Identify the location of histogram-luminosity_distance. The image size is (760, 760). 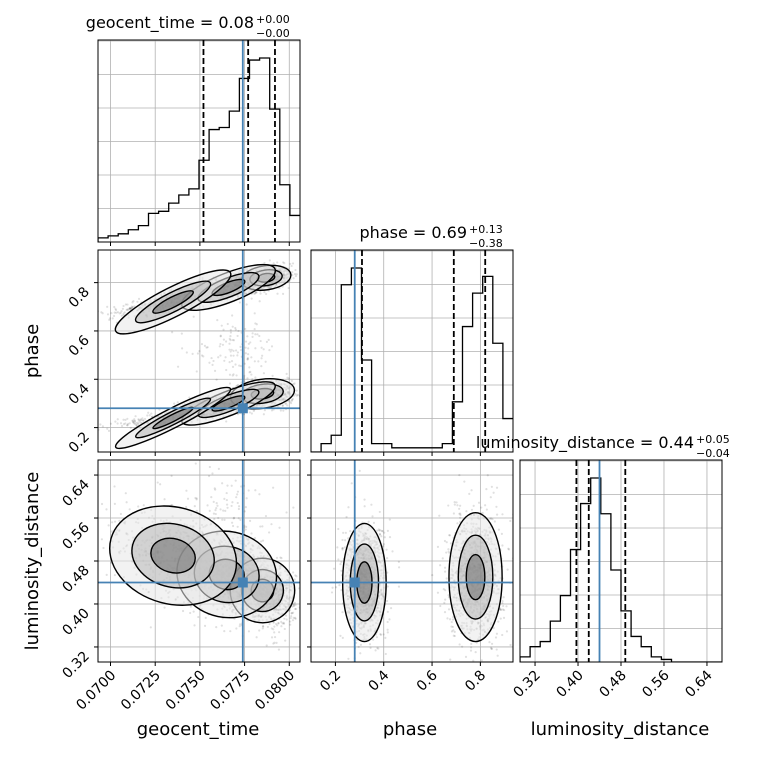
(621, 561).